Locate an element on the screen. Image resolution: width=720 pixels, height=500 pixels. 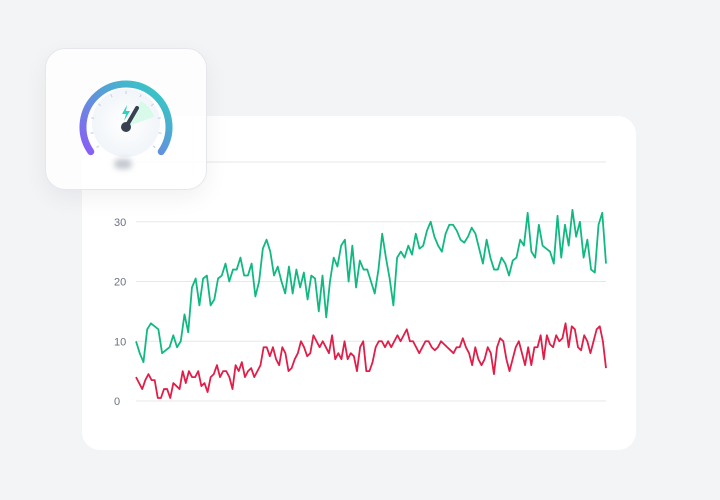
speedometer-icon is located at coordinates (126, 118).